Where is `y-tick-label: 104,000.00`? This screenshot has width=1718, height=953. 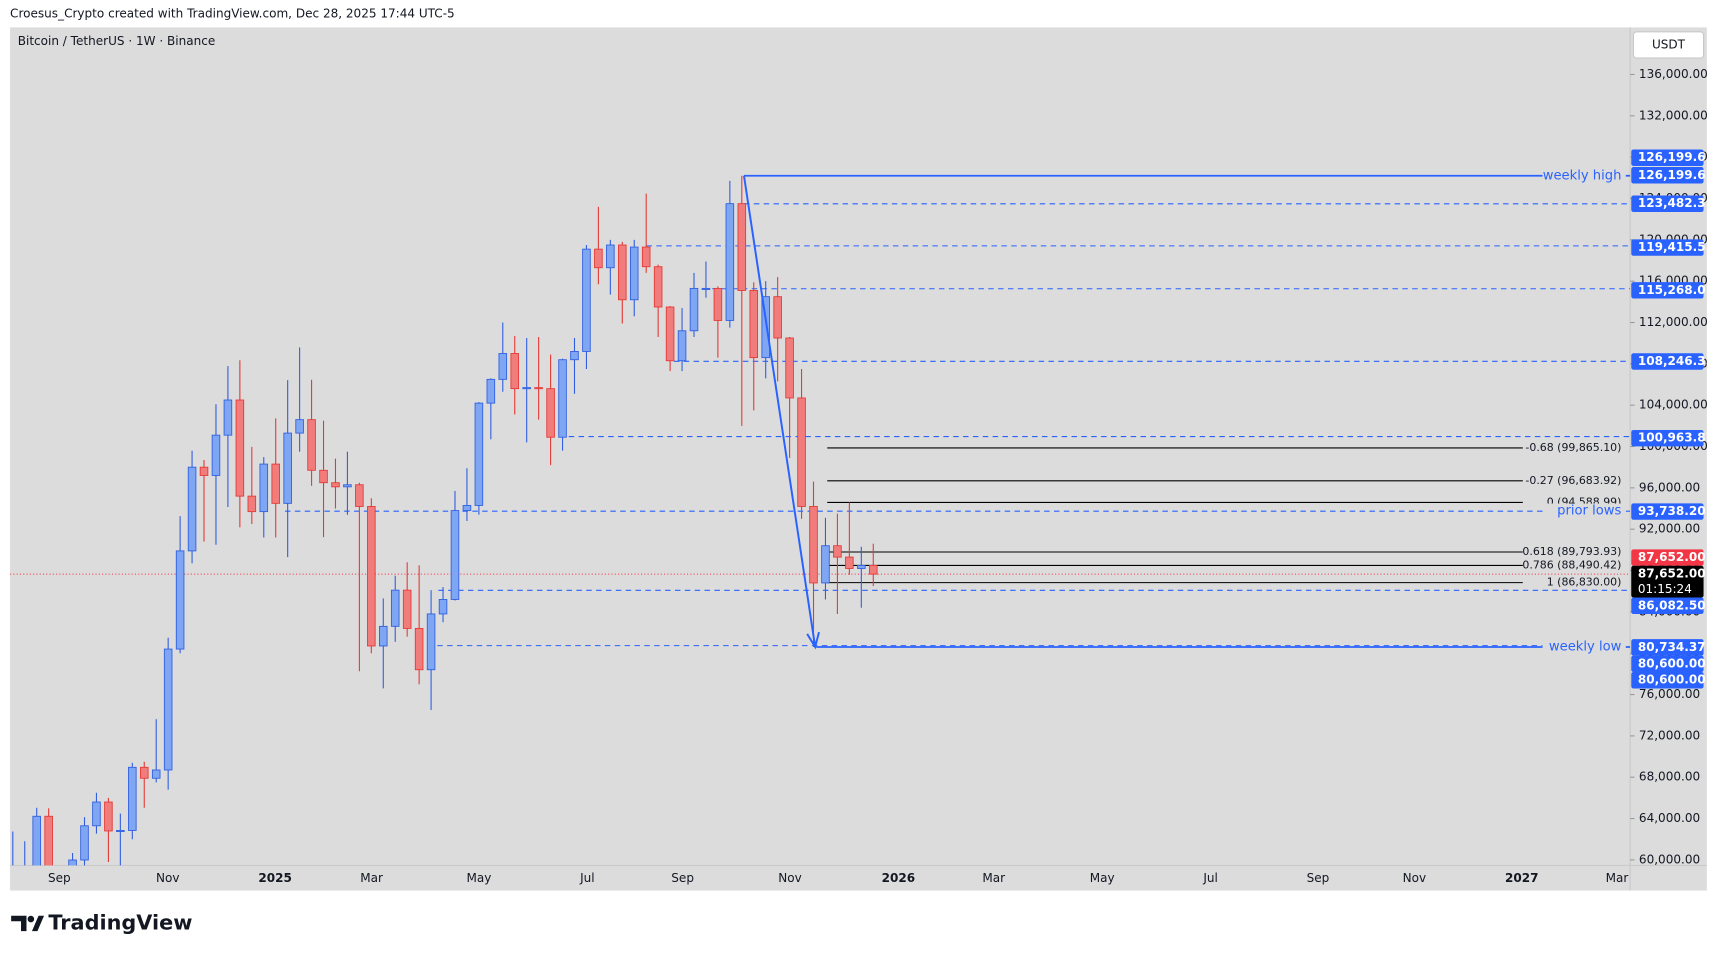 y-tick-label: 104,000.00 is located at coordinates (1673, 405).